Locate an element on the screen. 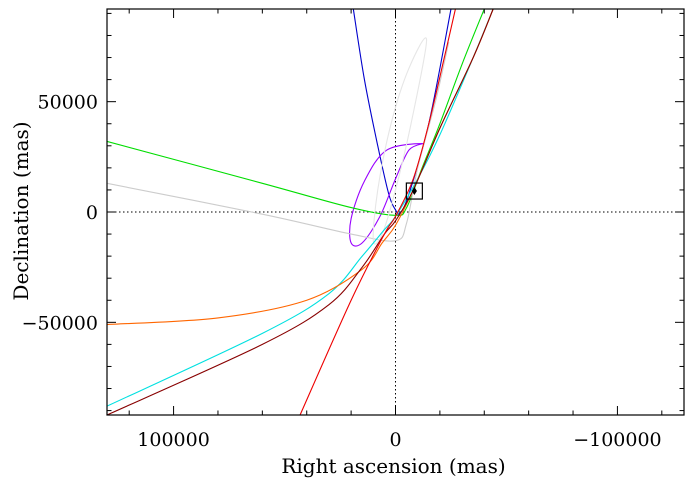  marker-box is located at coordinates (414, 191).